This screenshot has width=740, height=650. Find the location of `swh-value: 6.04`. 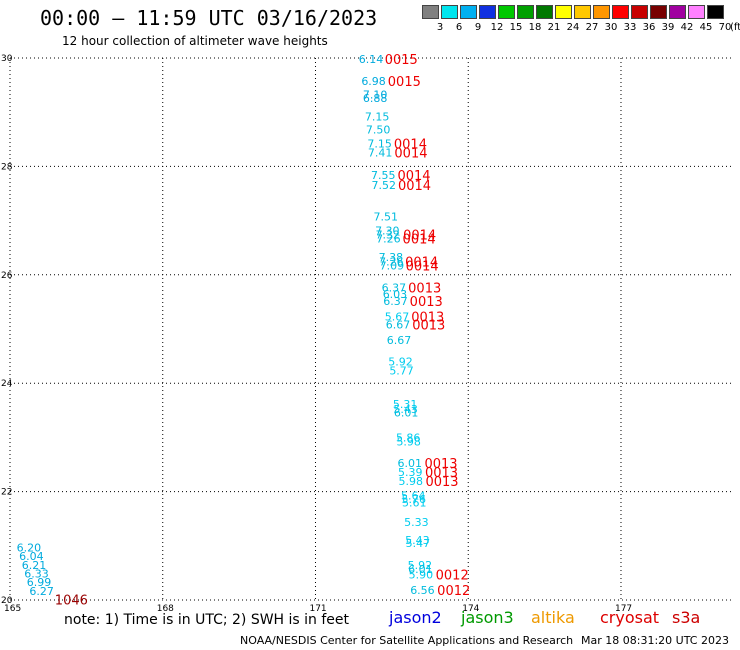

swh-value: 6.04 is located at coordinates (31, 556).